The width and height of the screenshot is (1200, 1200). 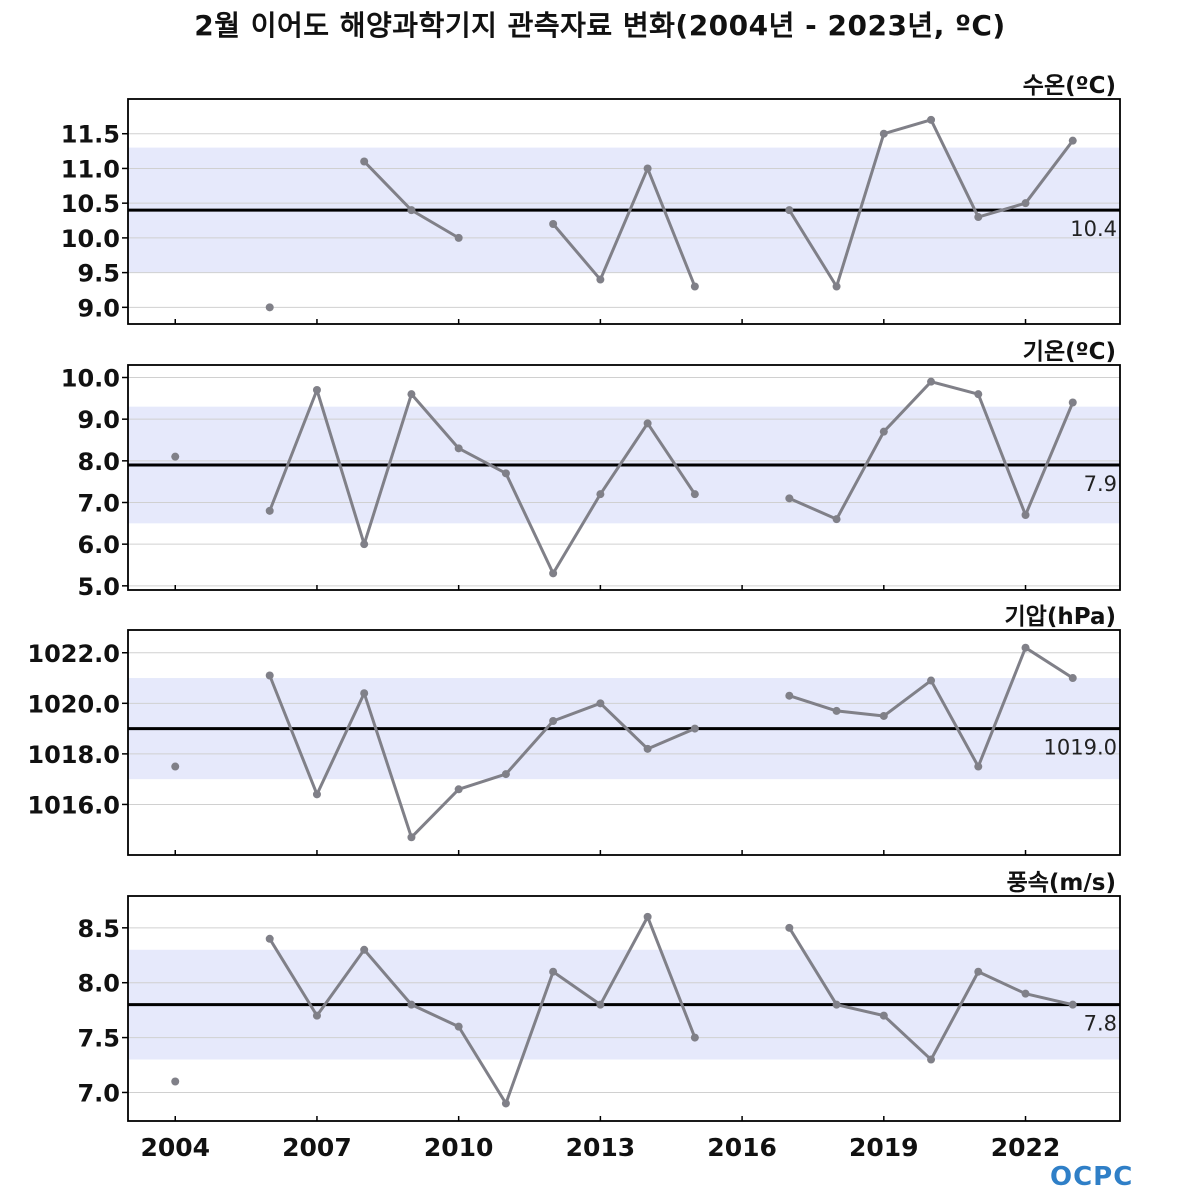 I want to click on y-tick-label: 1016.0, so click(x=73, y=805).